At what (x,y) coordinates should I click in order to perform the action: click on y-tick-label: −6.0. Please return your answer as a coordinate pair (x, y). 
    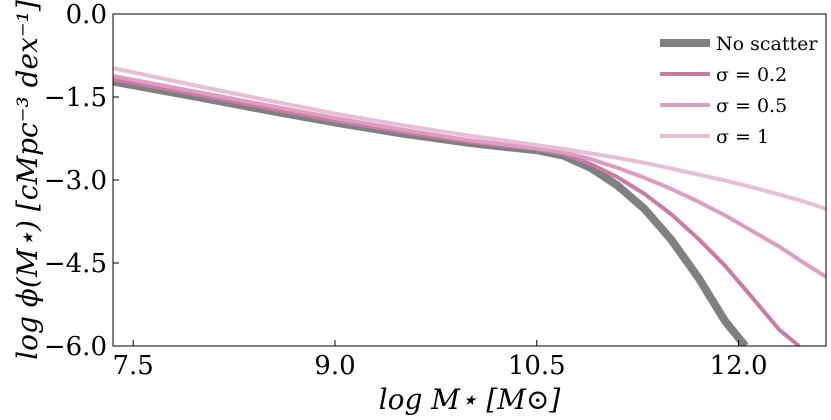
    Looking at the image, I should click on (75, 347).